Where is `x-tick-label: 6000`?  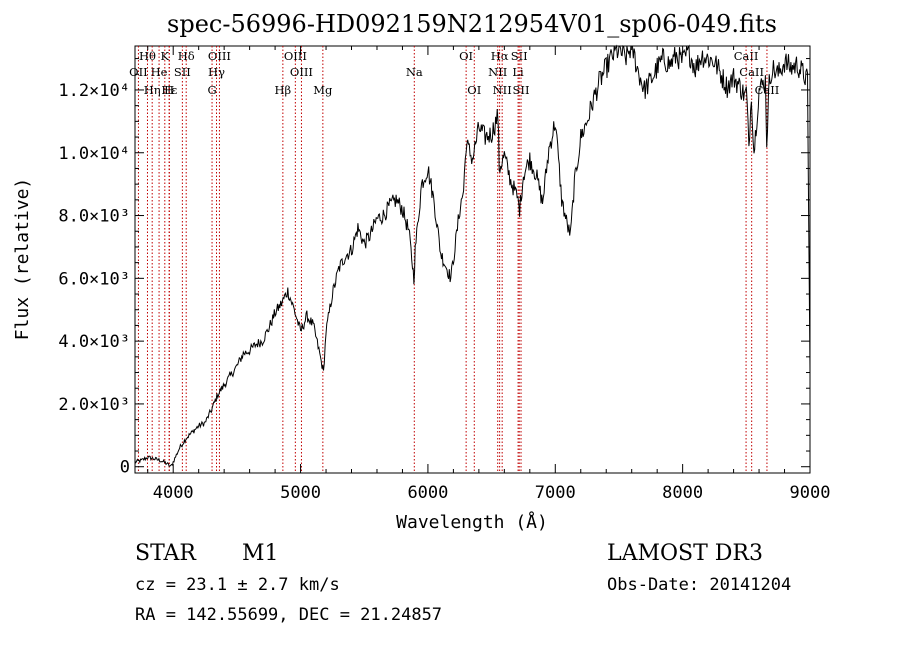 x-tick-label: 6000 is located at coordinates (427, 493).